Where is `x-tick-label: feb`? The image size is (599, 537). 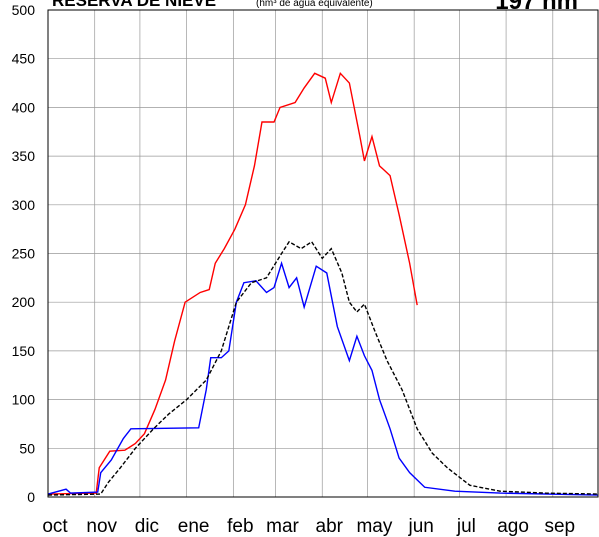
x-tick-label: feb is located at coordinates (240, 526).